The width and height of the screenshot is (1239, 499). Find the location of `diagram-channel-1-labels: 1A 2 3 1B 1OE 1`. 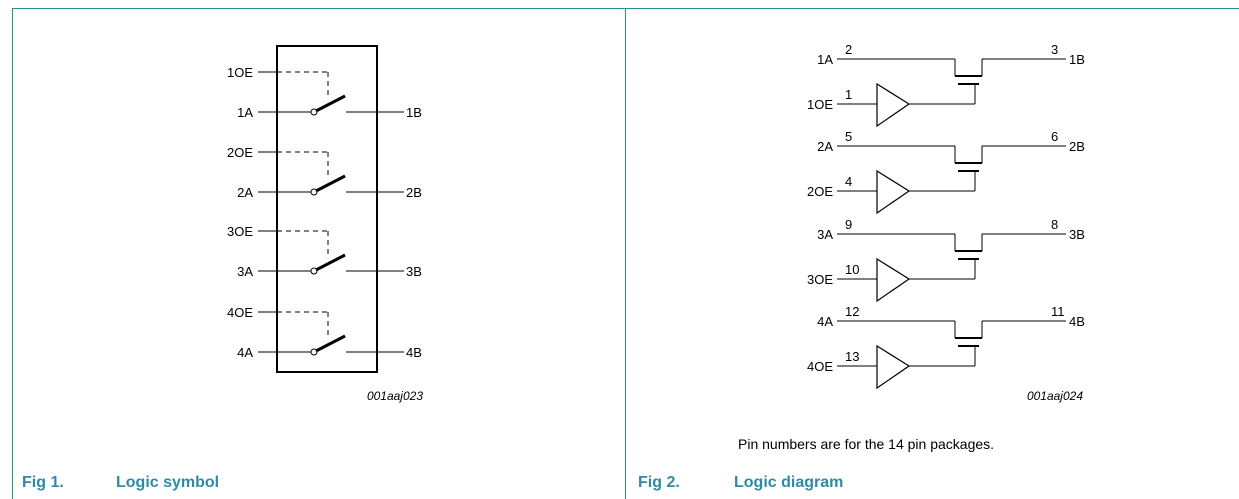

diagram-channel-1-labels: 1A 2 3 1B 1OE 1 is located at coordinates (946, 77).